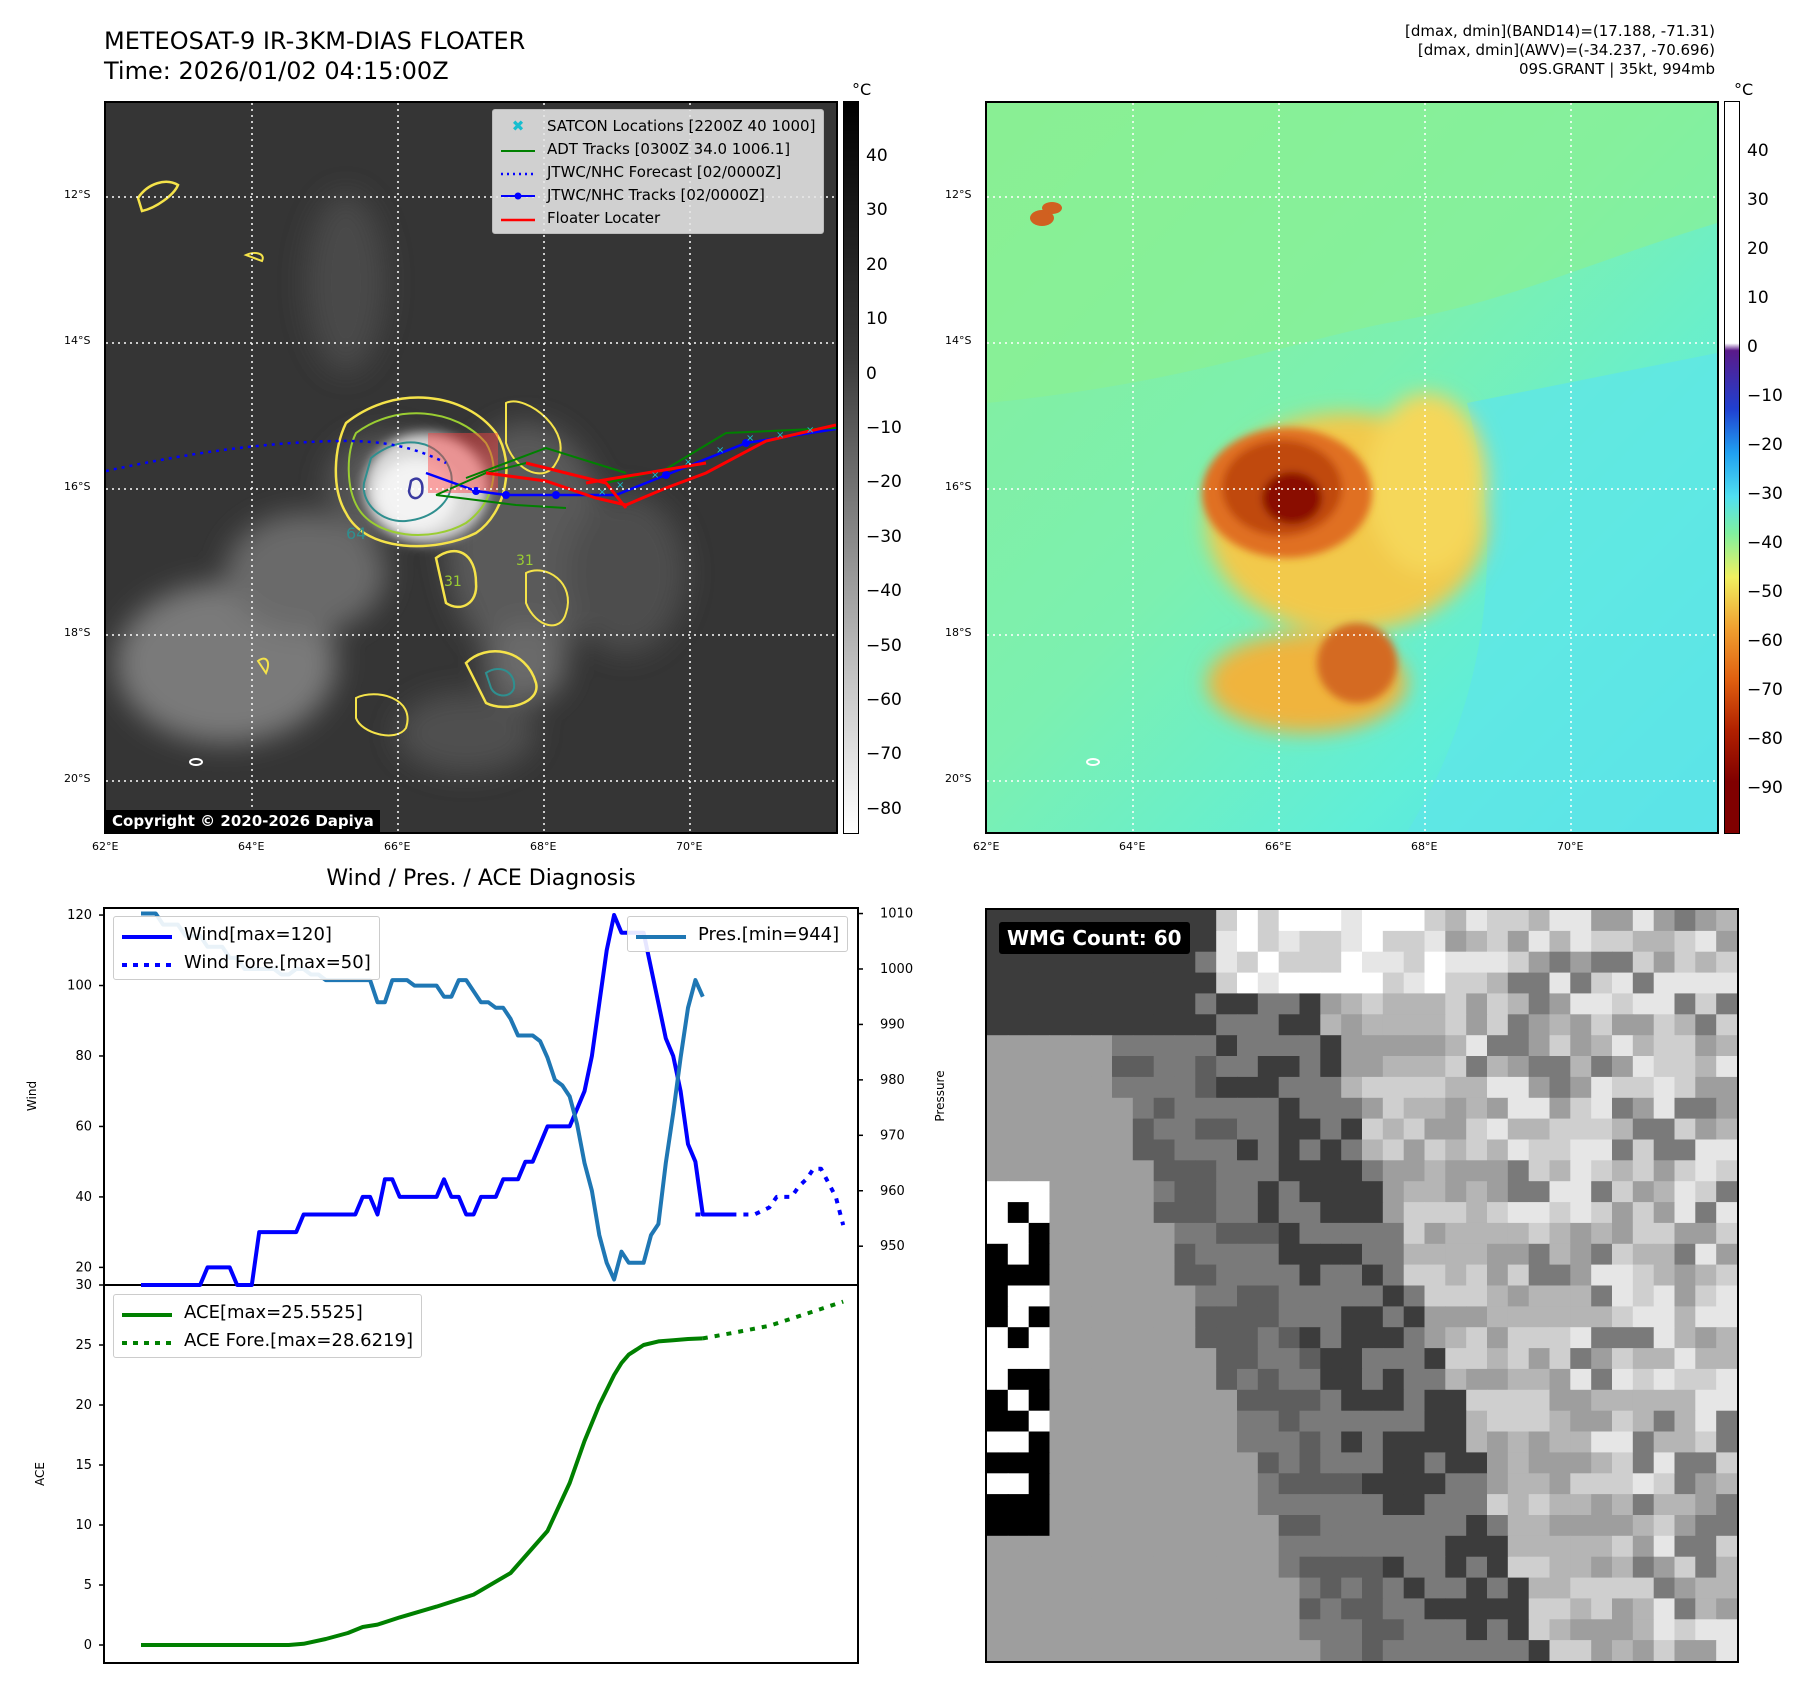  Describe the element at coordinates (884, 700) in the screenshot. I see `gray-tick: −60` at that location.